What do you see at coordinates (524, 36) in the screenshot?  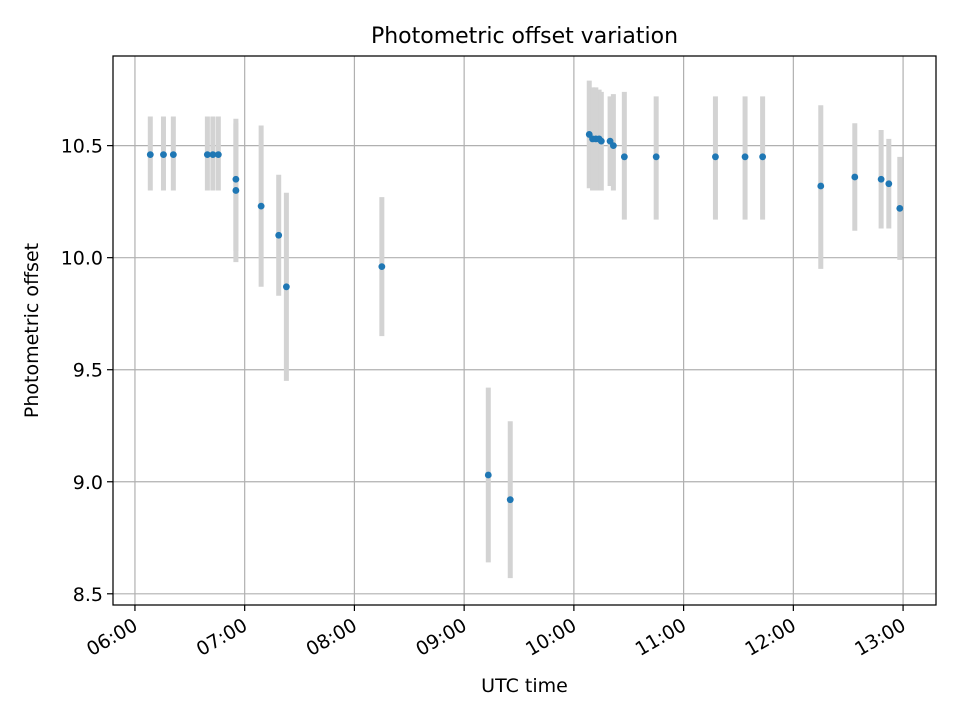 I see `chart-title: Photometric offset variation` at bounding box center [524, 36].